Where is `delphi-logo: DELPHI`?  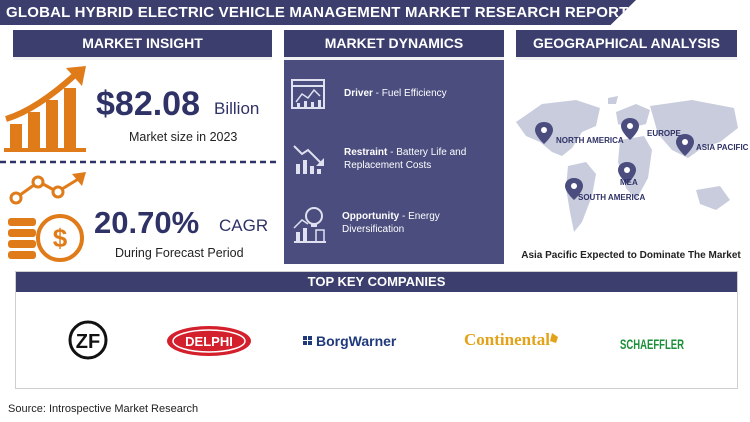 delphi-logo: DELPHI is located at coordinates (209, 341).